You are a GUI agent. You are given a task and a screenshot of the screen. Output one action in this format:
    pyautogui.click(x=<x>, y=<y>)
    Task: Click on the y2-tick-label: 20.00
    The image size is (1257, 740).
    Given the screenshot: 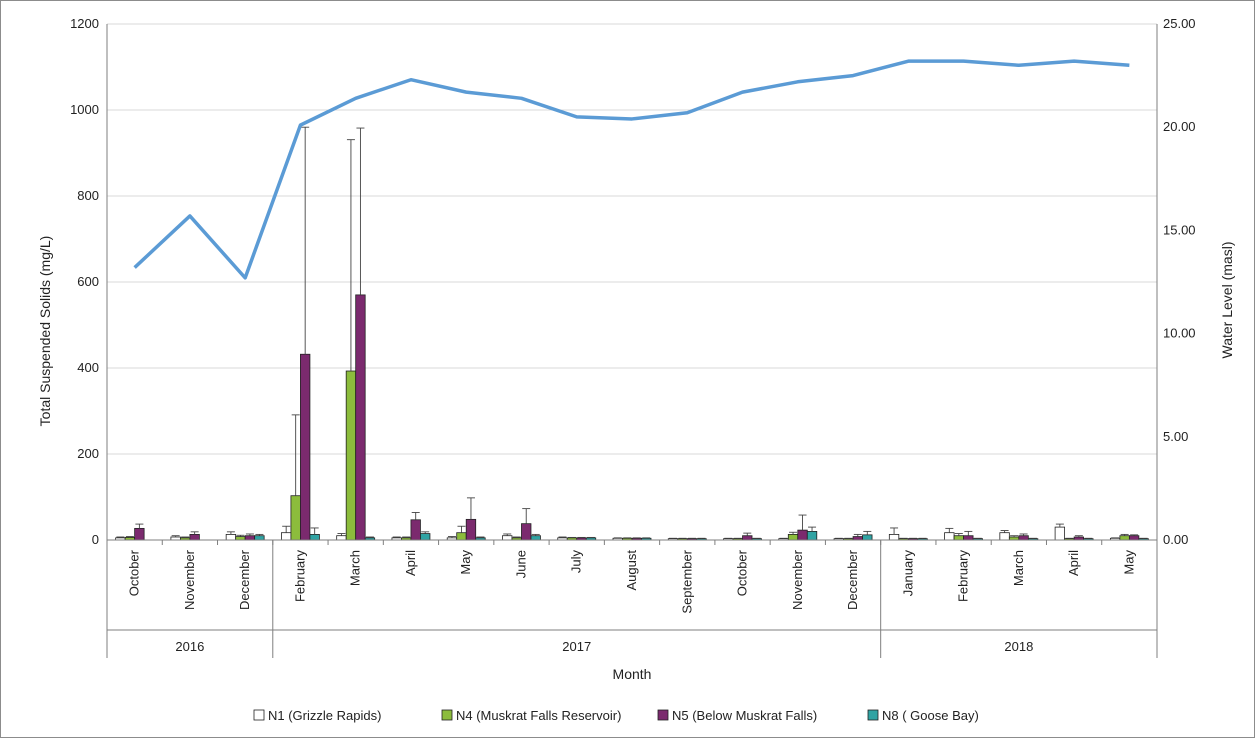 What is the action you would take?
    pyautogui.click(x=1179, y=126)
    